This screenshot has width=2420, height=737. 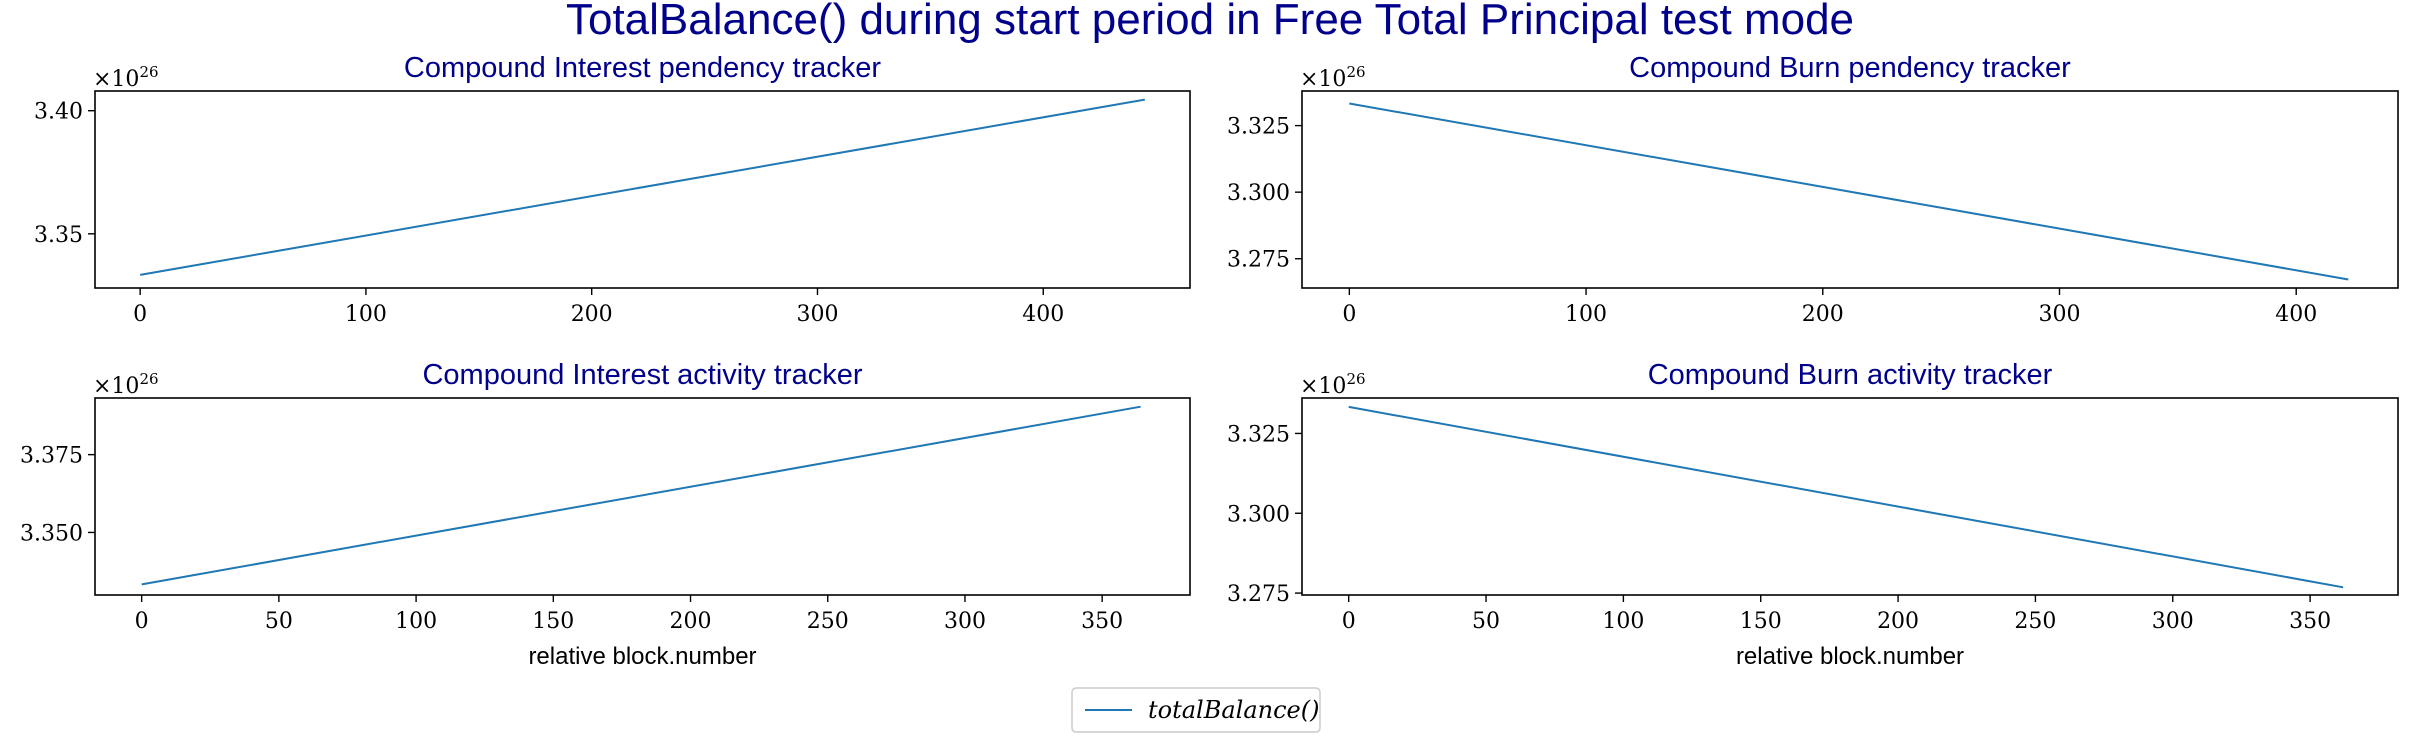 I want to click on subplot-title: Compound Interest pendency tracker, so click(x=642, y=68).